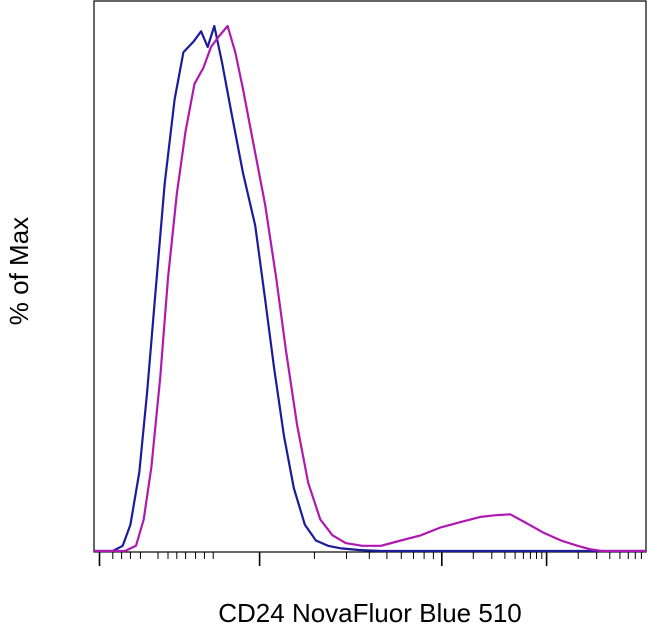  I want to click on x-axis-ticks, so click(370, 559).